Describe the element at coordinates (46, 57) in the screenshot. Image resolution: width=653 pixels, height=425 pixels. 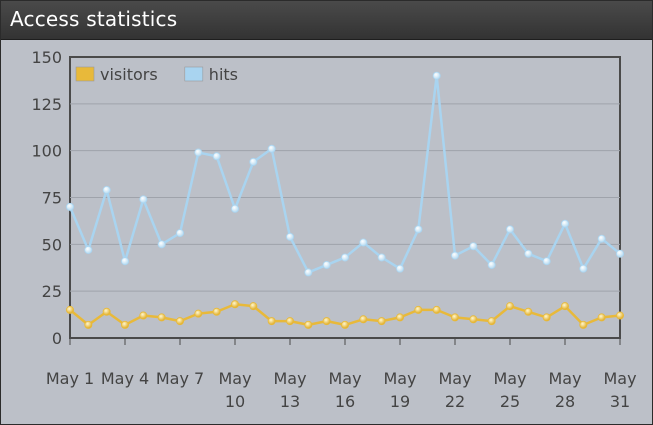
I see `y-tick-label: 150` at that location.